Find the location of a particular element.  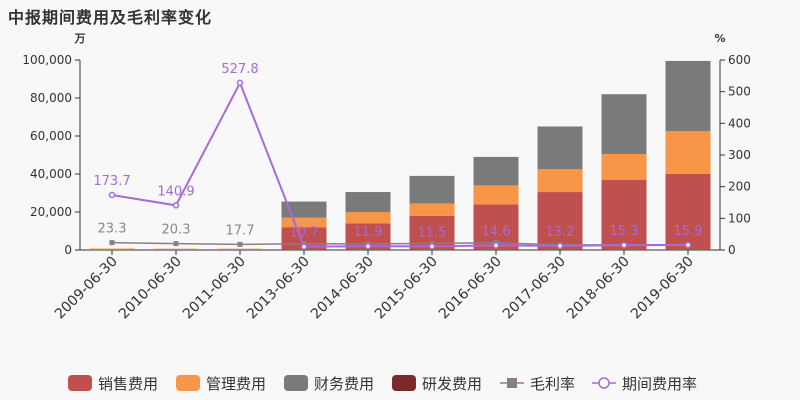

gross-margin-label: 20.3 is located at coordinates (176, 230).